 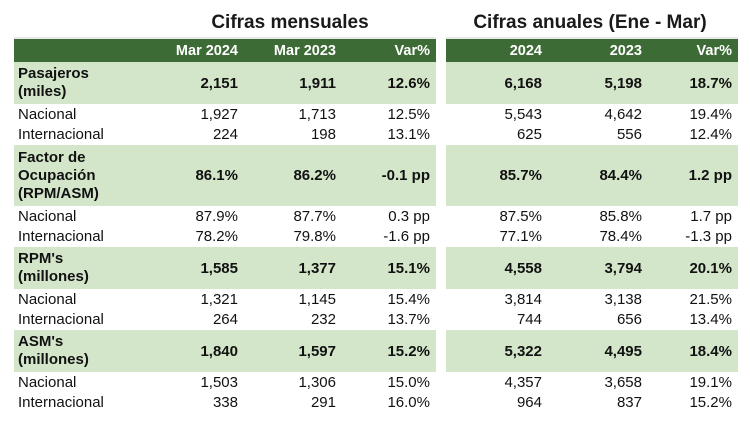 I want to click on monthly-sub-row: Nacional 1,503 1,306 15.0%, so click(x=225, y=382).